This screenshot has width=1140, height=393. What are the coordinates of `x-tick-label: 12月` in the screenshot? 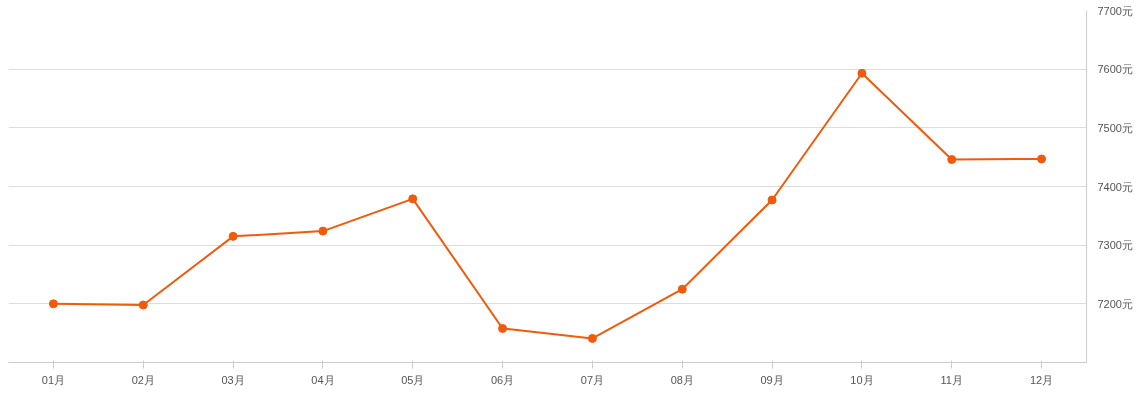 It's located at (1041, 379).